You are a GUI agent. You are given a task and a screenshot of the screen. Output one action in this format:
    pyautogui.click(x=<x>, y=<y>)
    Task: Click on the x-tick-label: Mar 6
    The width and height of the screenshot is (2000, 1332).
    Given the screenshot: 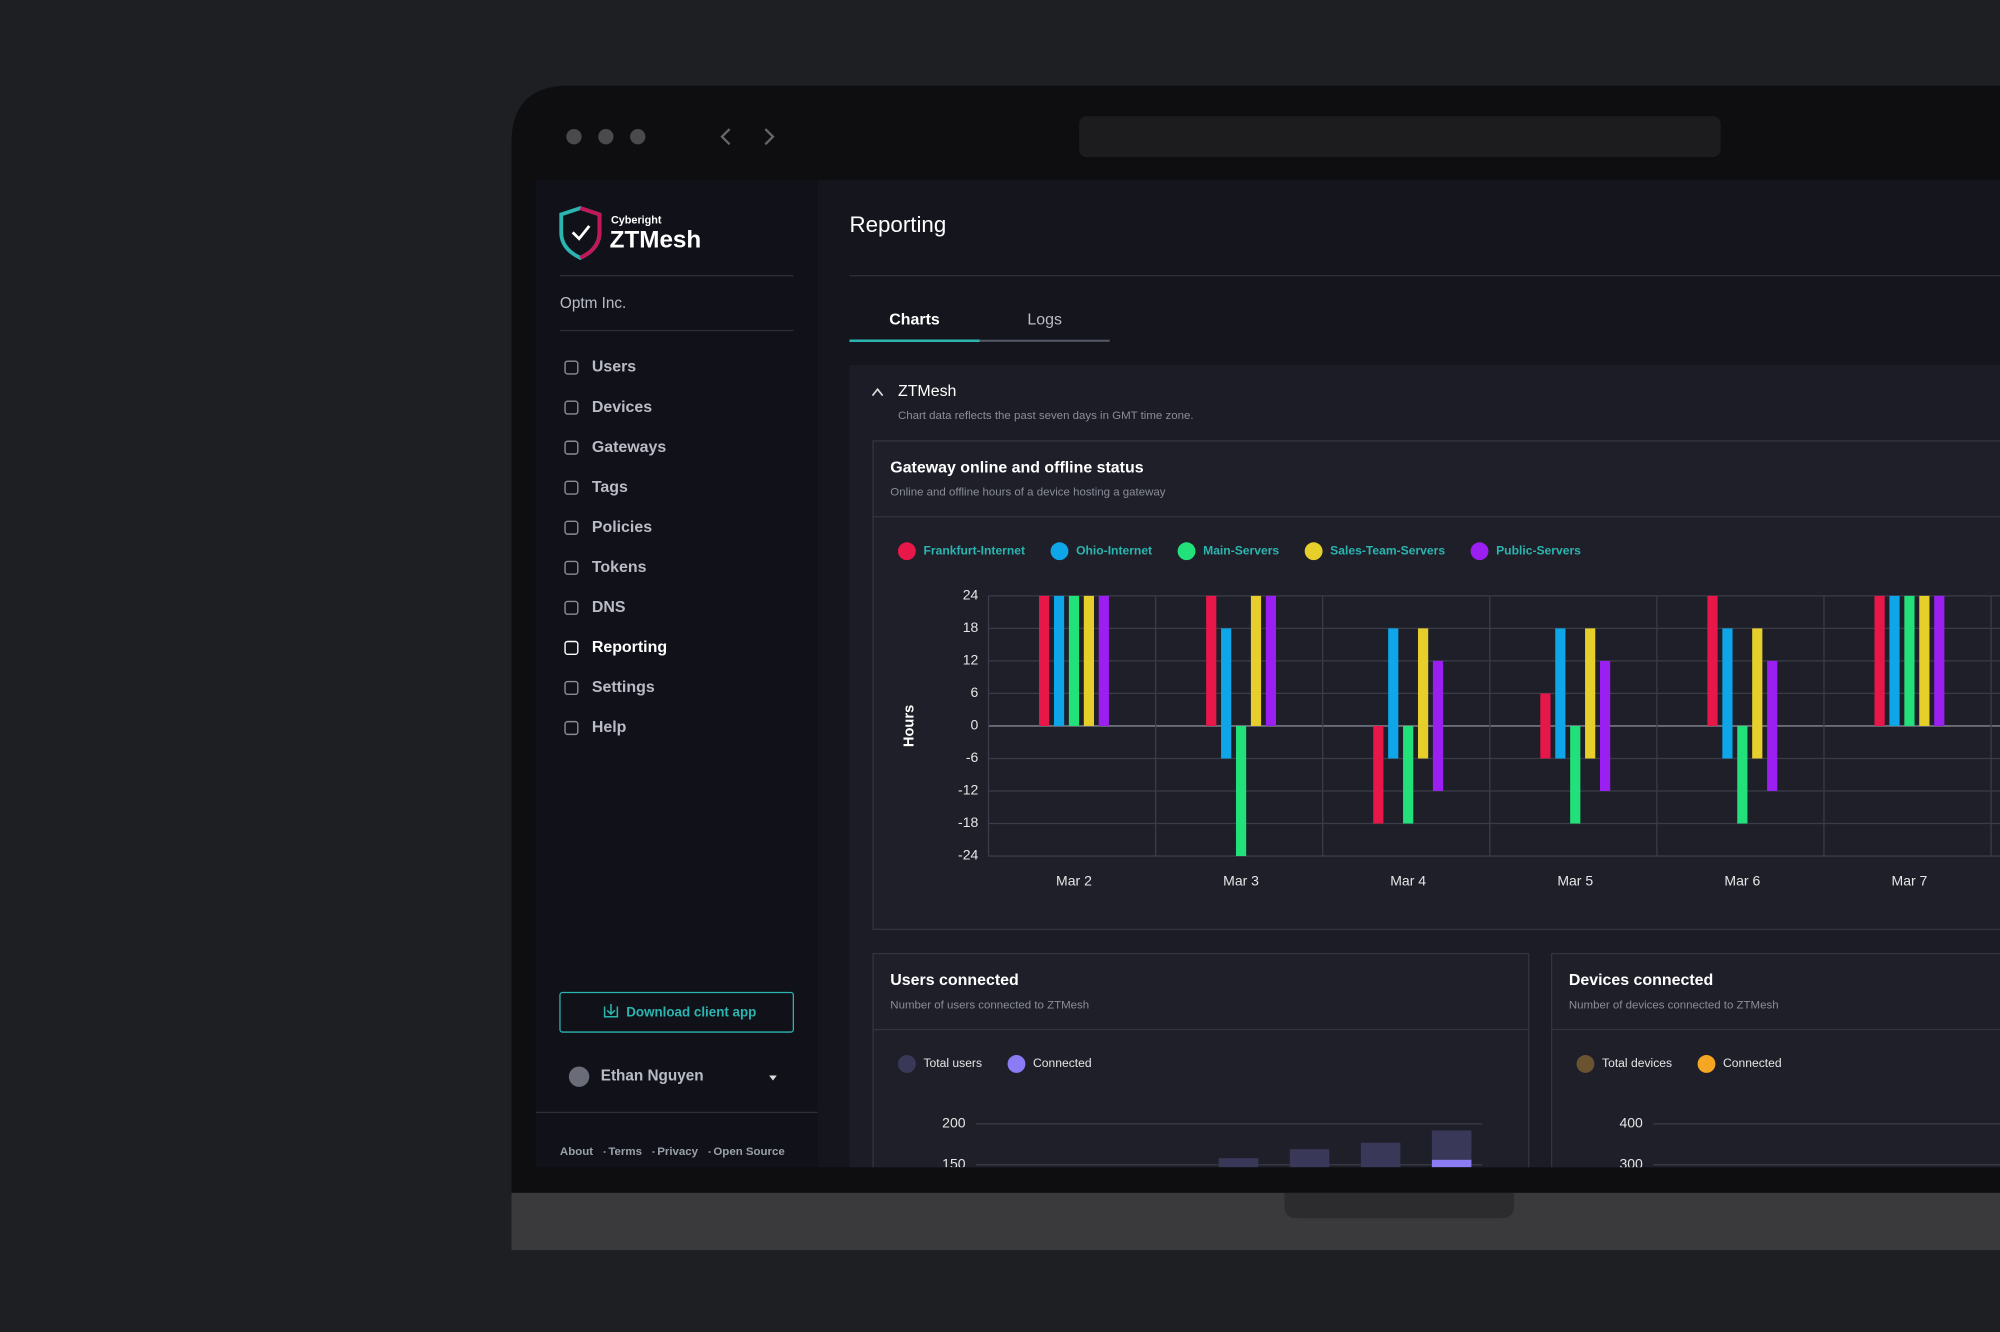 What is the action you would take?
    pyautogui.click(x=1742, y=880)
    